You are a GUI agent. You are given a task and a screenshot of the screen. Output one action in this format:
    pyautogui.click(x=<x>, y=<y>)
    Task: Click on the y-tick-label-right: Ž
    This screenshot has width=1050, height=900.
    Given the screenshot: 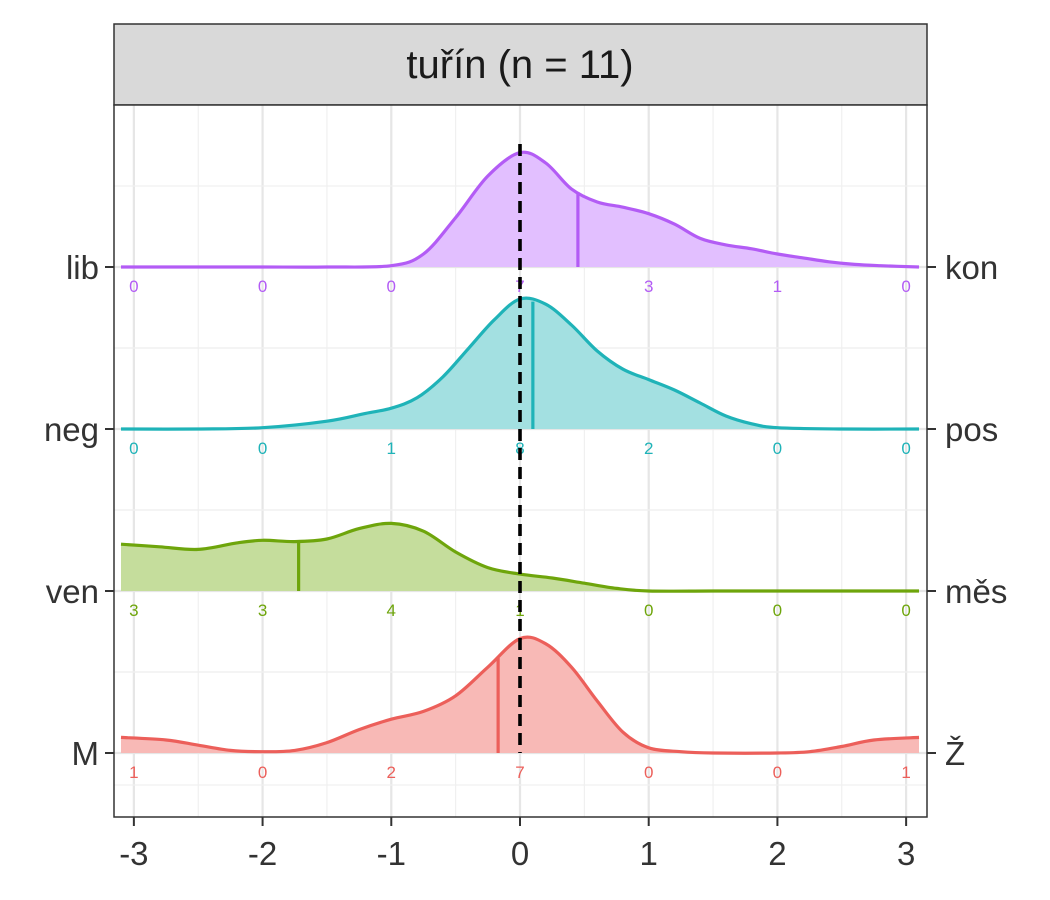 What is the action you would take?
    pyautogui.click(x=955, y=753)
    